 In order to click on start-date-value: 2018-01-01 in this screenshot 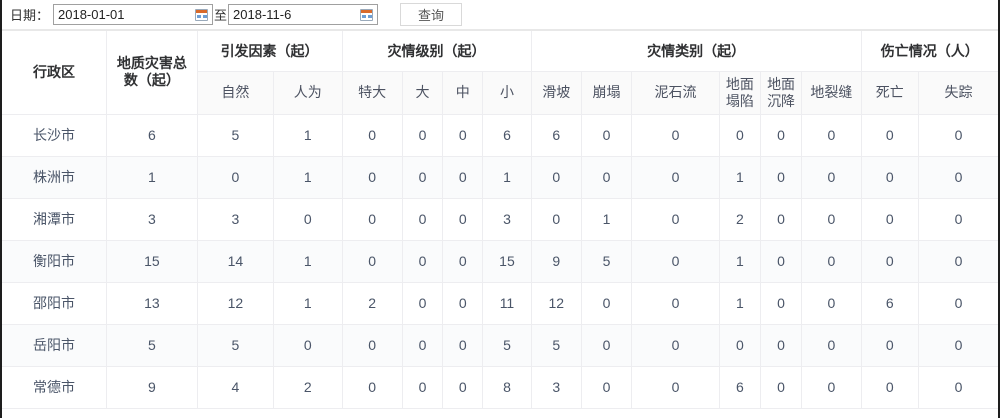, I will do `click(91, 14)`.